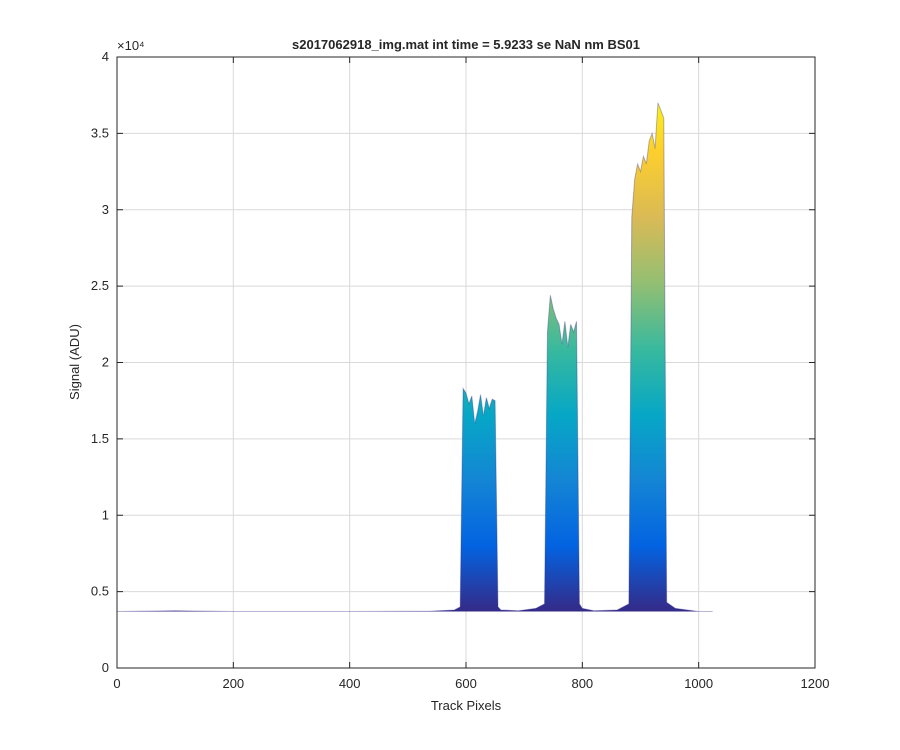  What do you see at coordinates (100, 285) in the screenshot?
I see `y-tick-label: 2.5` at bounding box center [100, 285].